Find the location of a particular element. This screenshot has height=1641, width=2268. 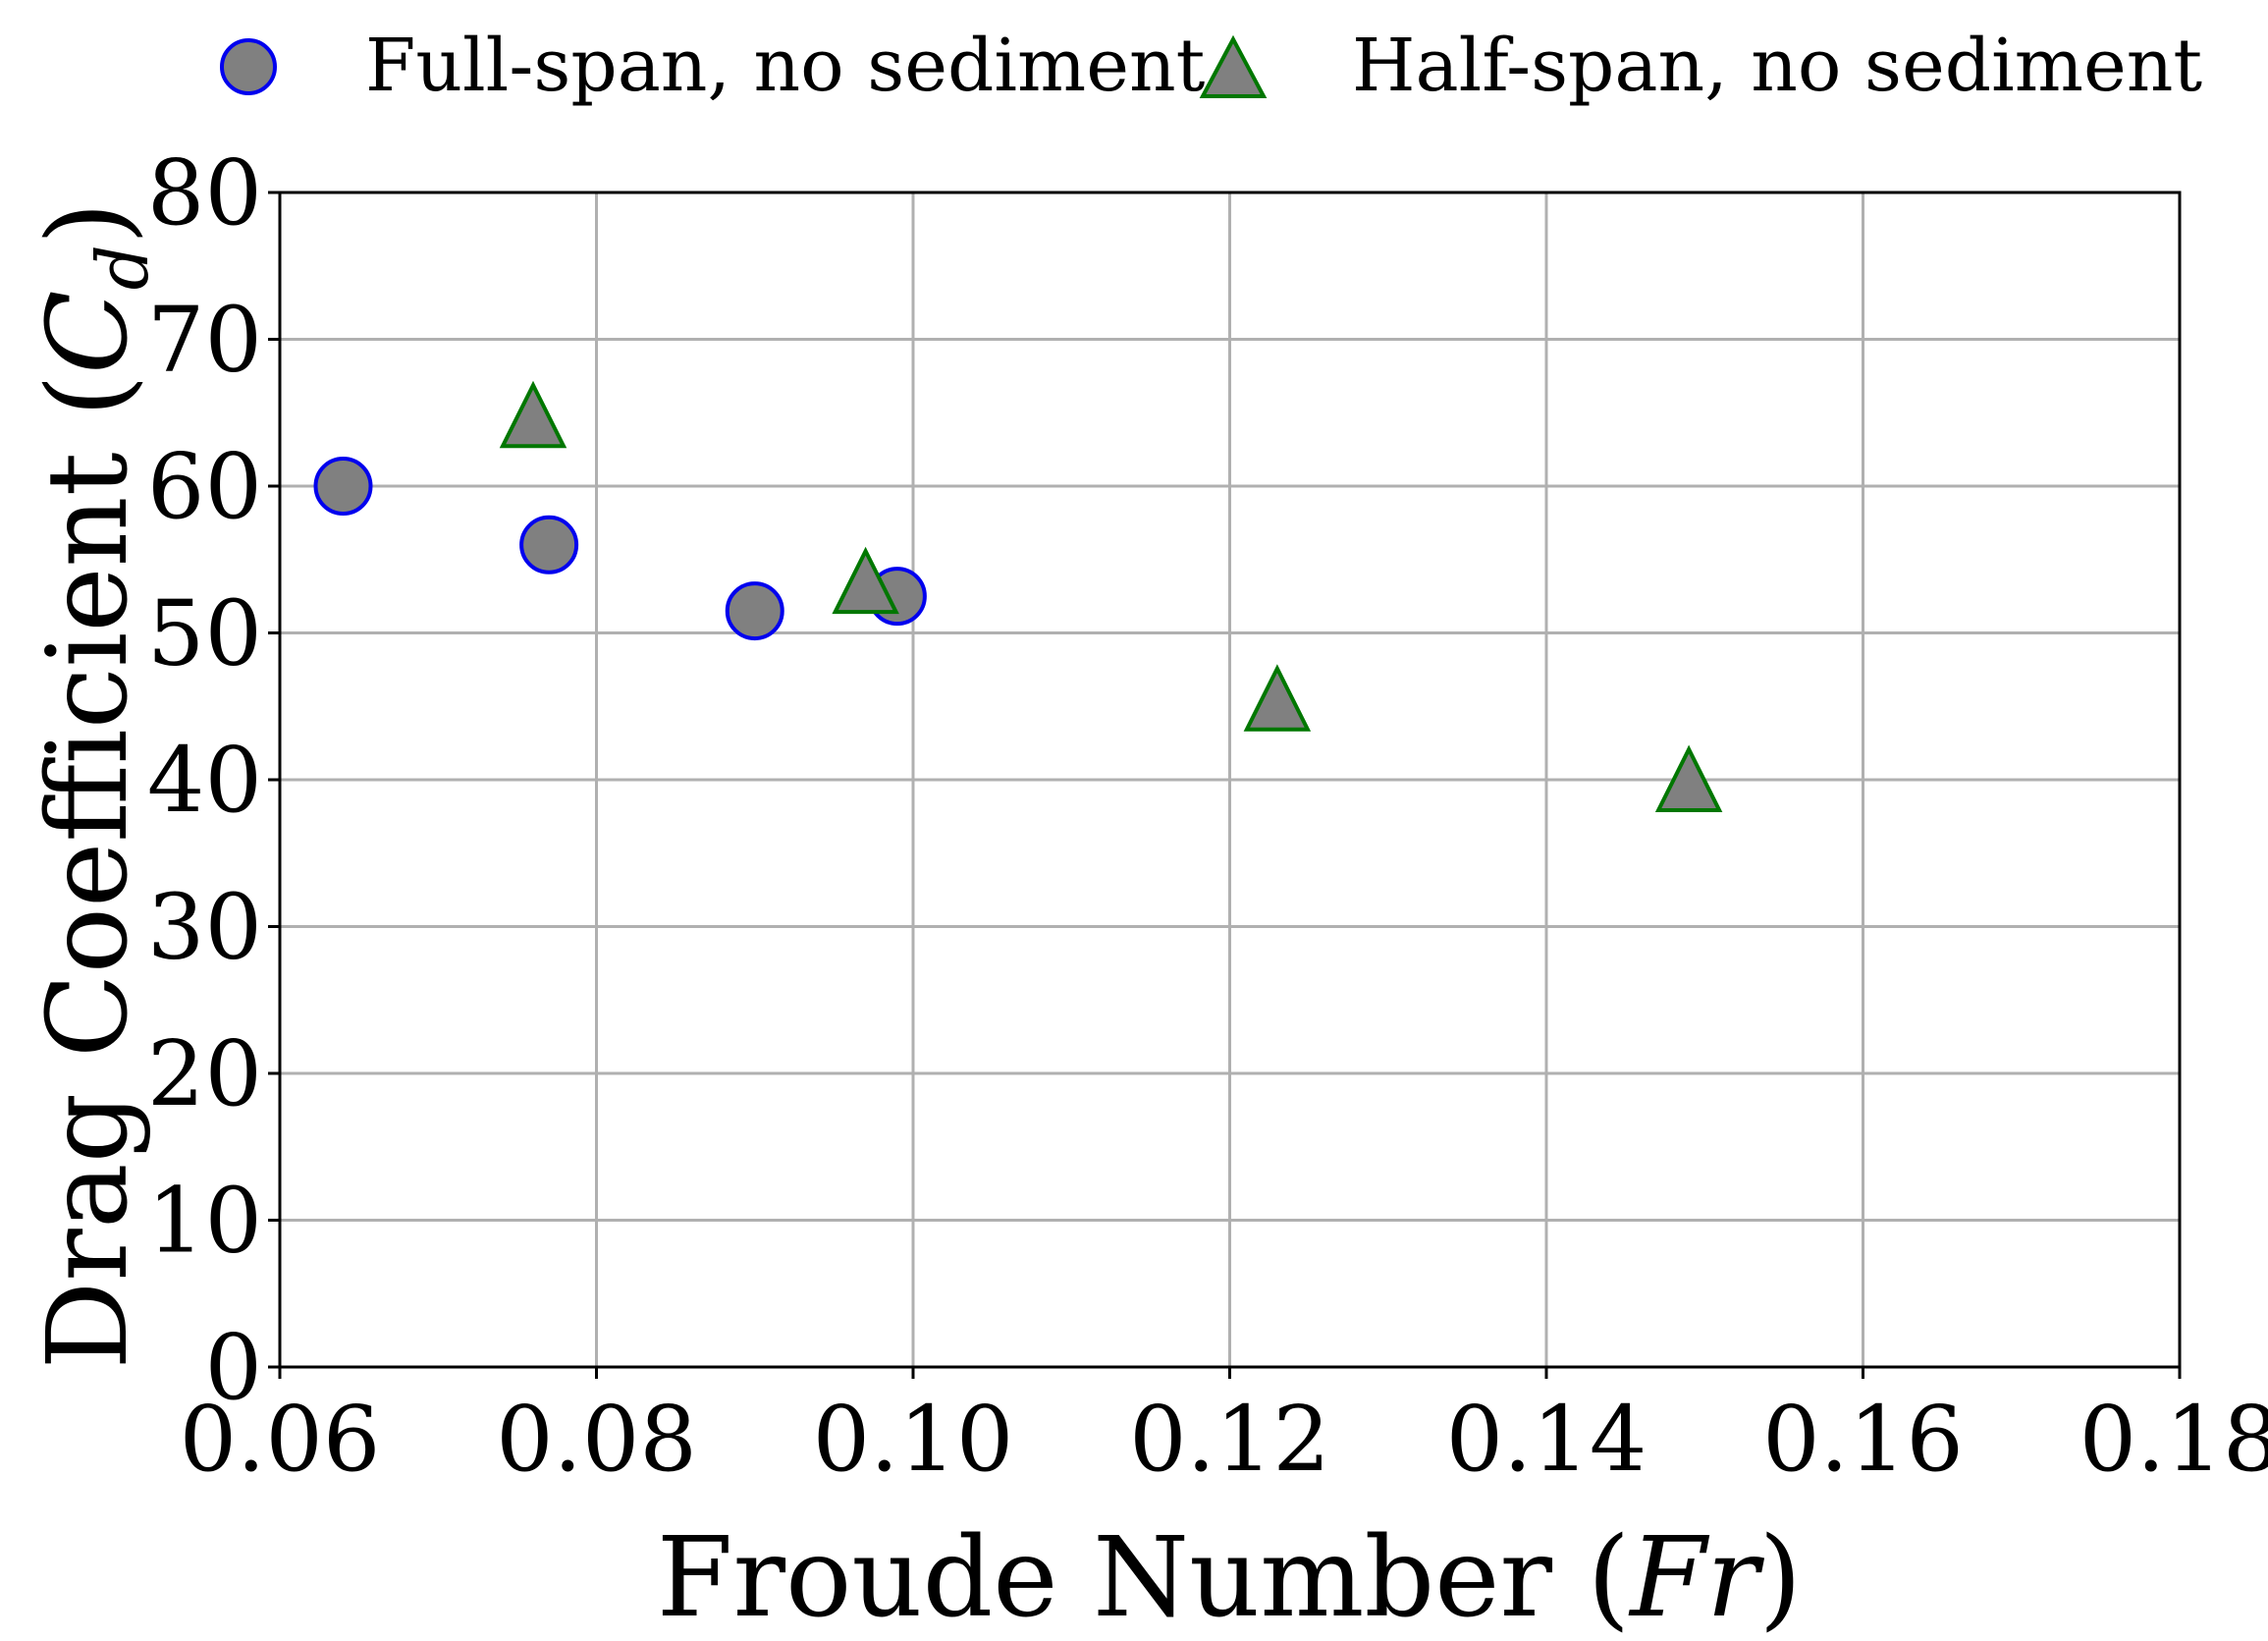

x-tick-label: 0.18 is located at coordinates (2173, 1439).